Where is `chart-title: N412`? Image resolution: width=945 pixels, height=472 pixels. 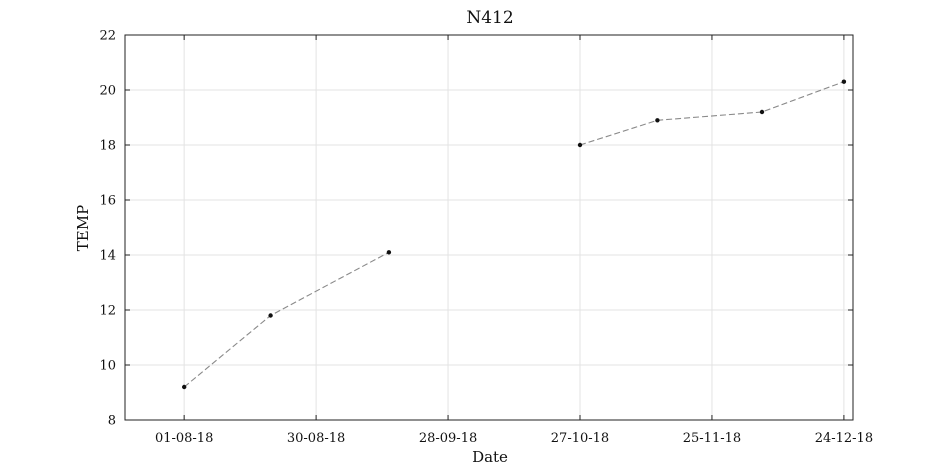
chart-title: N412 is located at coordinates (489, 18).